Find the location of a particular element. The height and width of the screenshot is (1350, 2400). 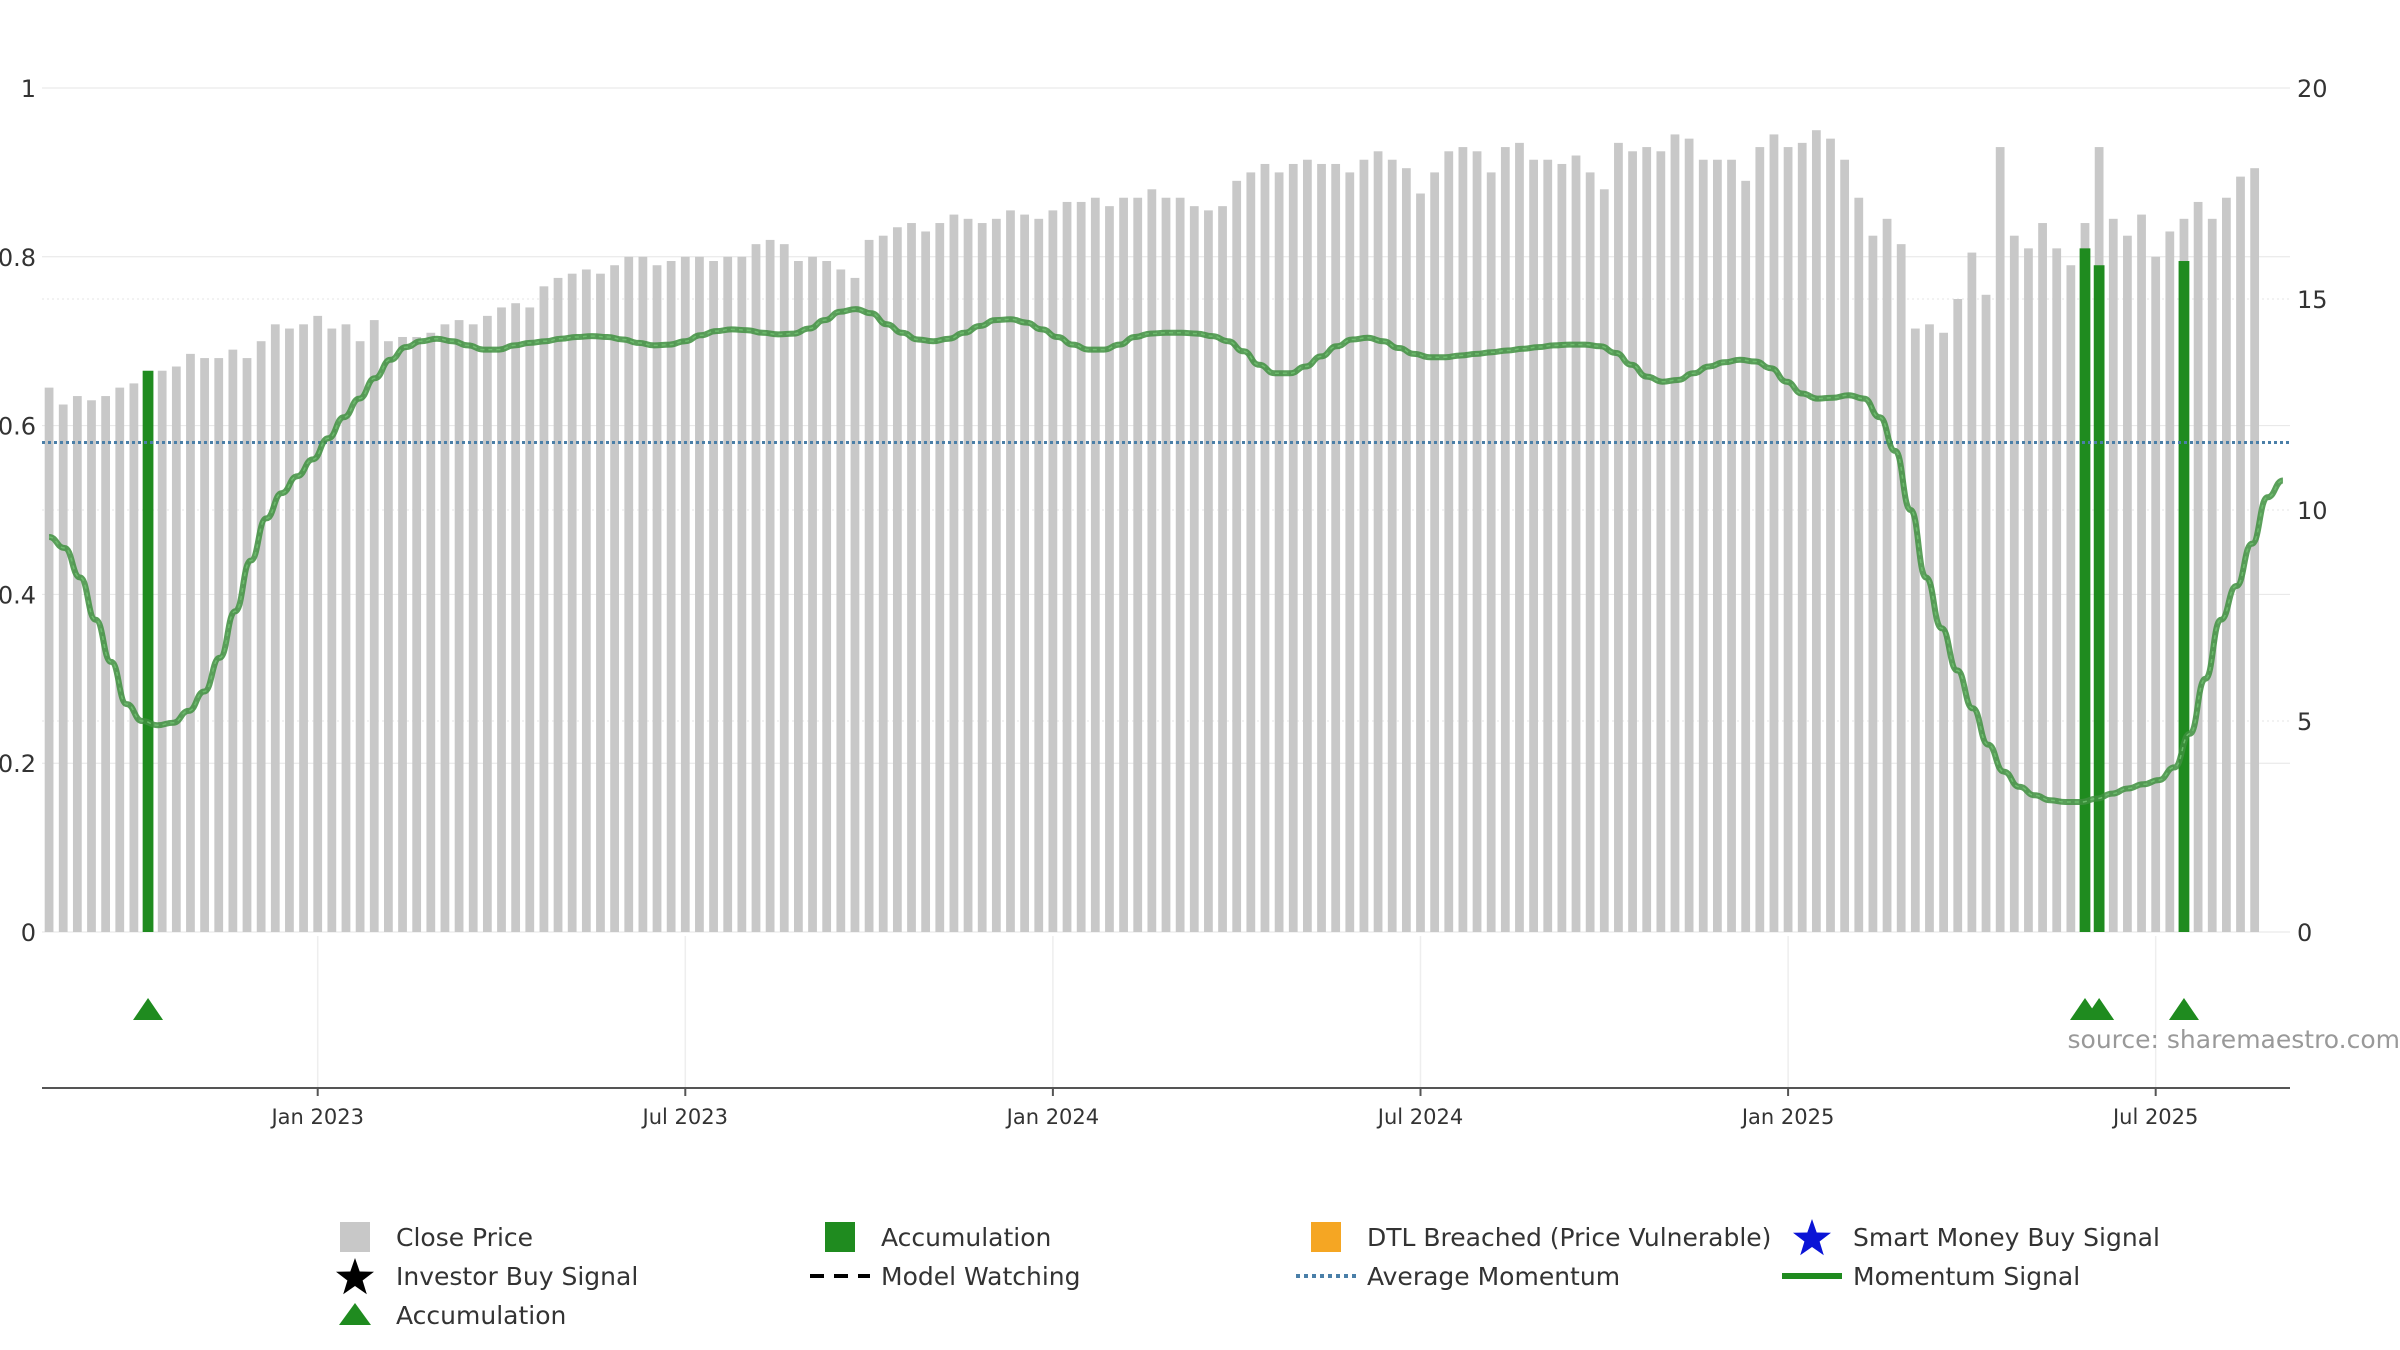

legend-item-average-momentum: Average Momentum is located at coordinates (1458, 1276).